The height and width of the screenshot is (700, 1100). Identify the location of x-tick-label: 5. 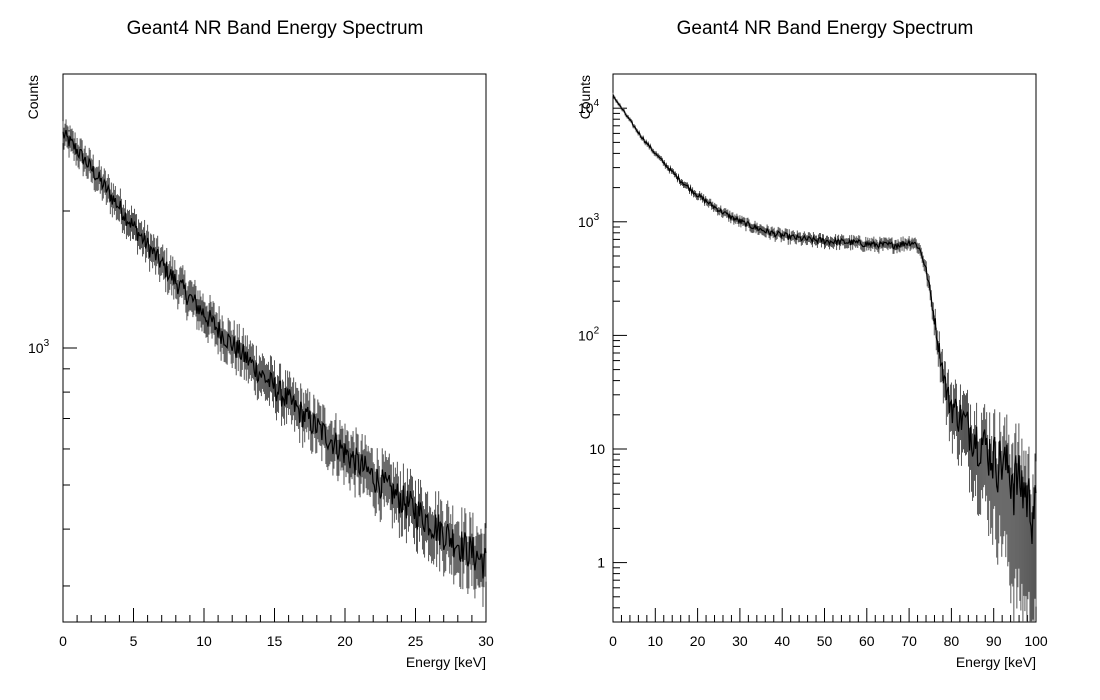
(134, 641).